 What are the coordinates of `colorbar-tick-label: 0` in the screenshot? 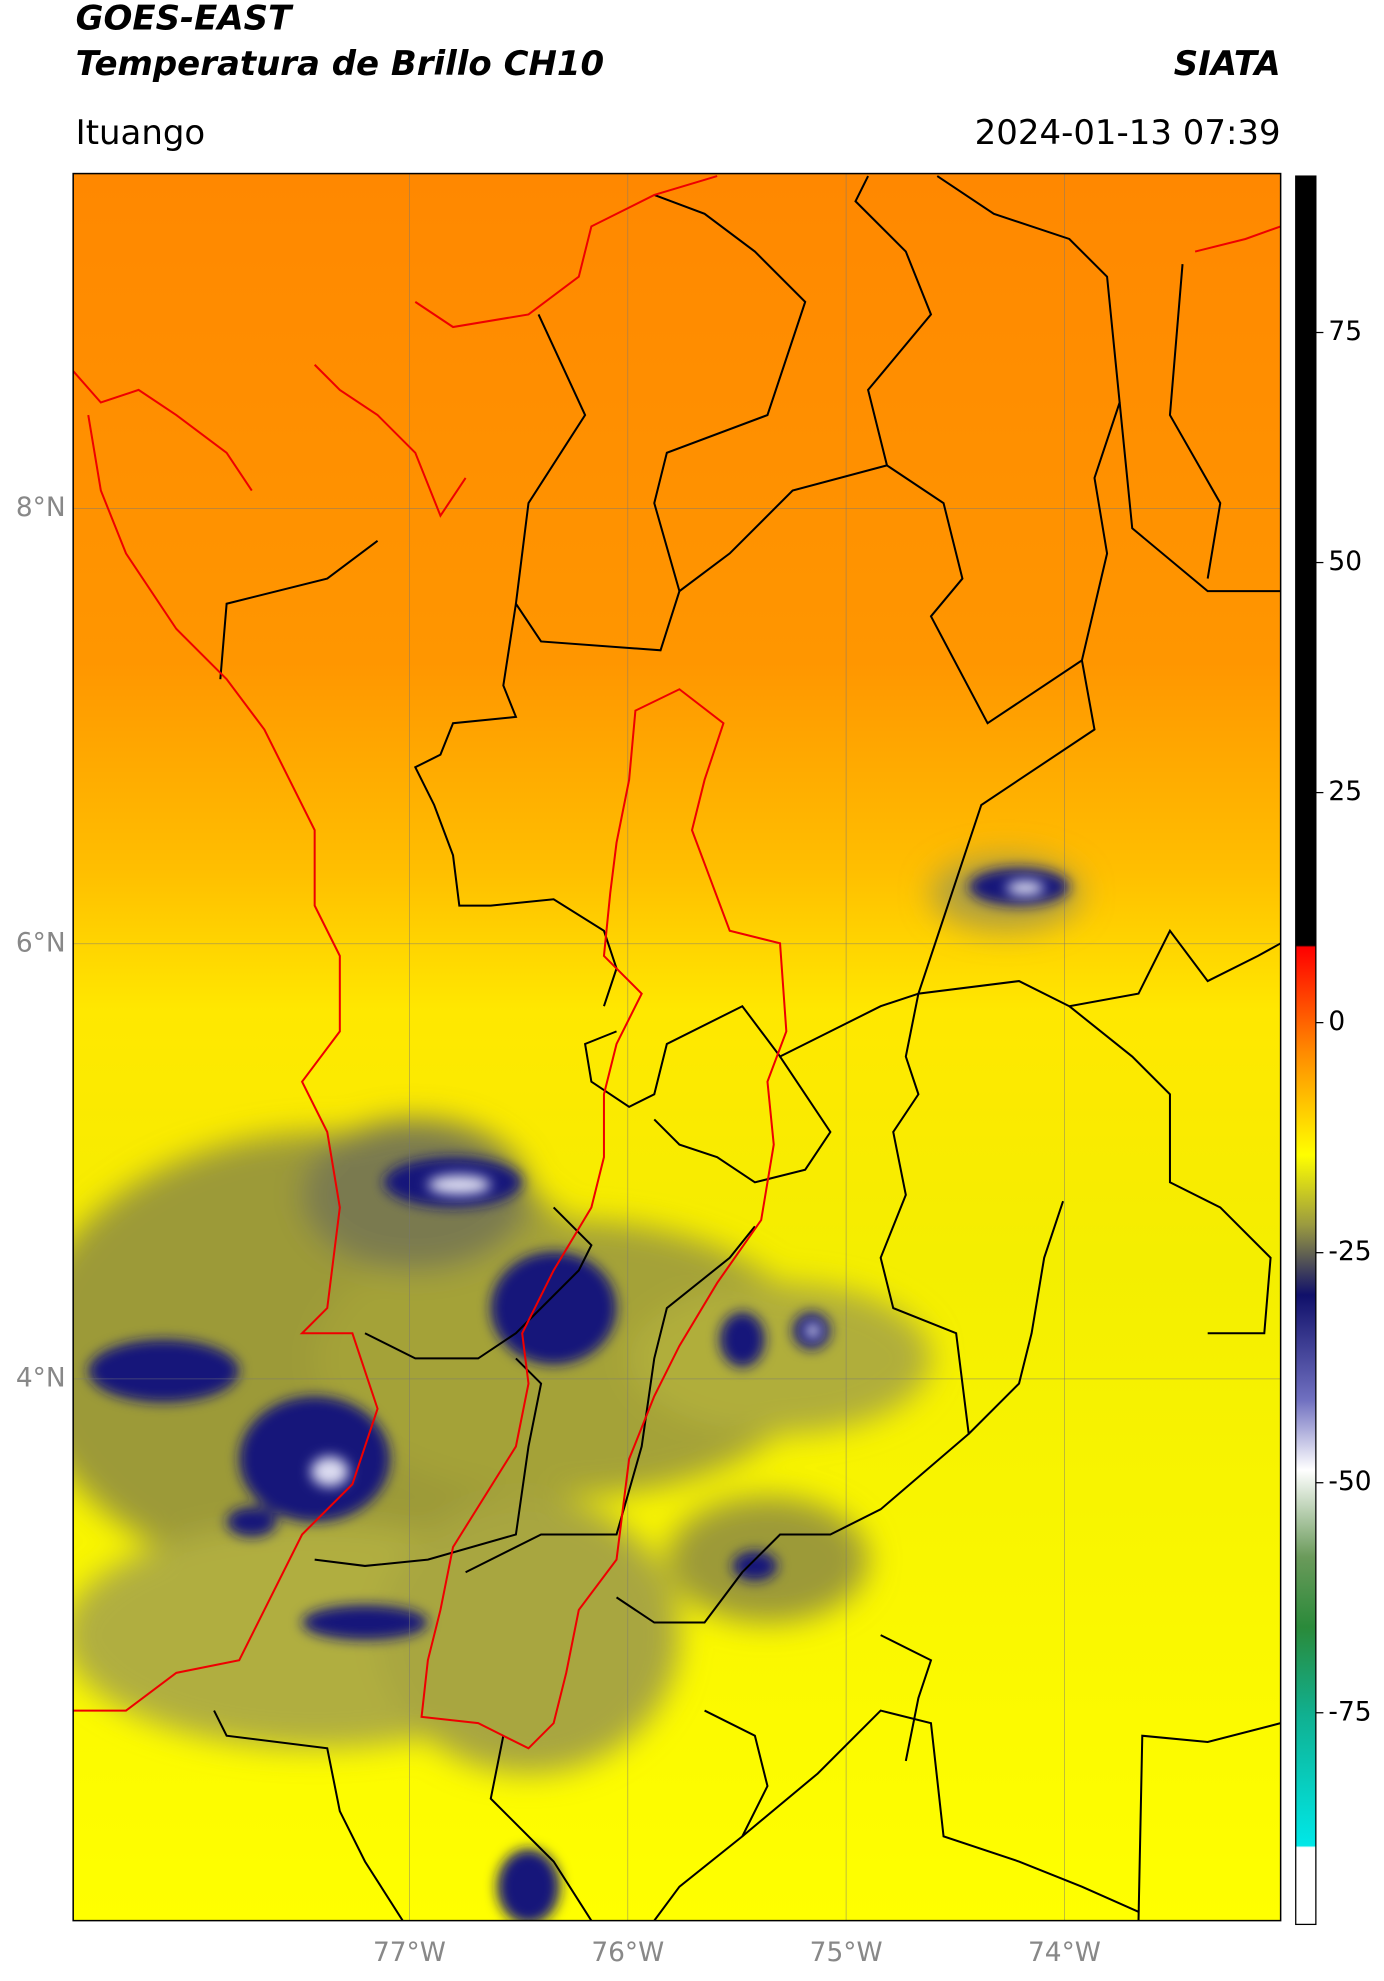 It's located at (1336, 1021).